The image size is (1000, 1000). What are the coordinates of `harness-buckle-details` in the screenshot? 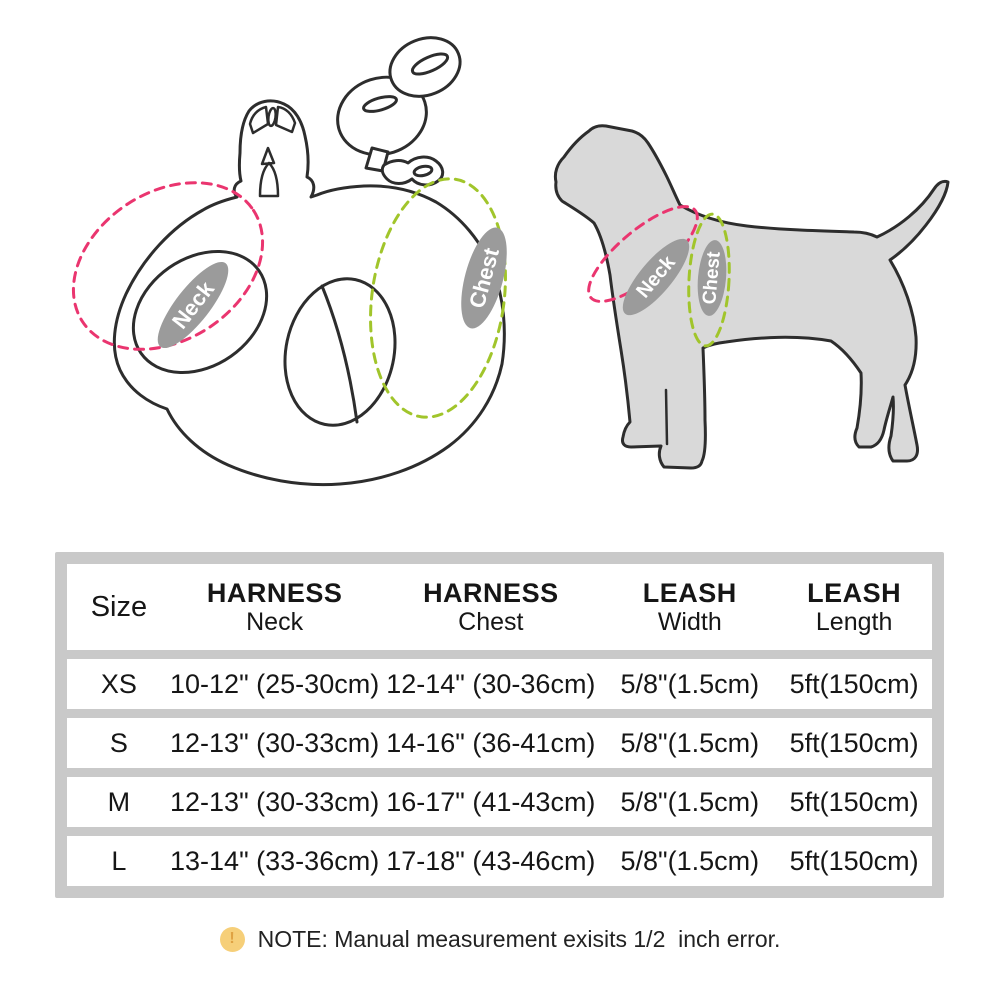 It's located at (272, 151).